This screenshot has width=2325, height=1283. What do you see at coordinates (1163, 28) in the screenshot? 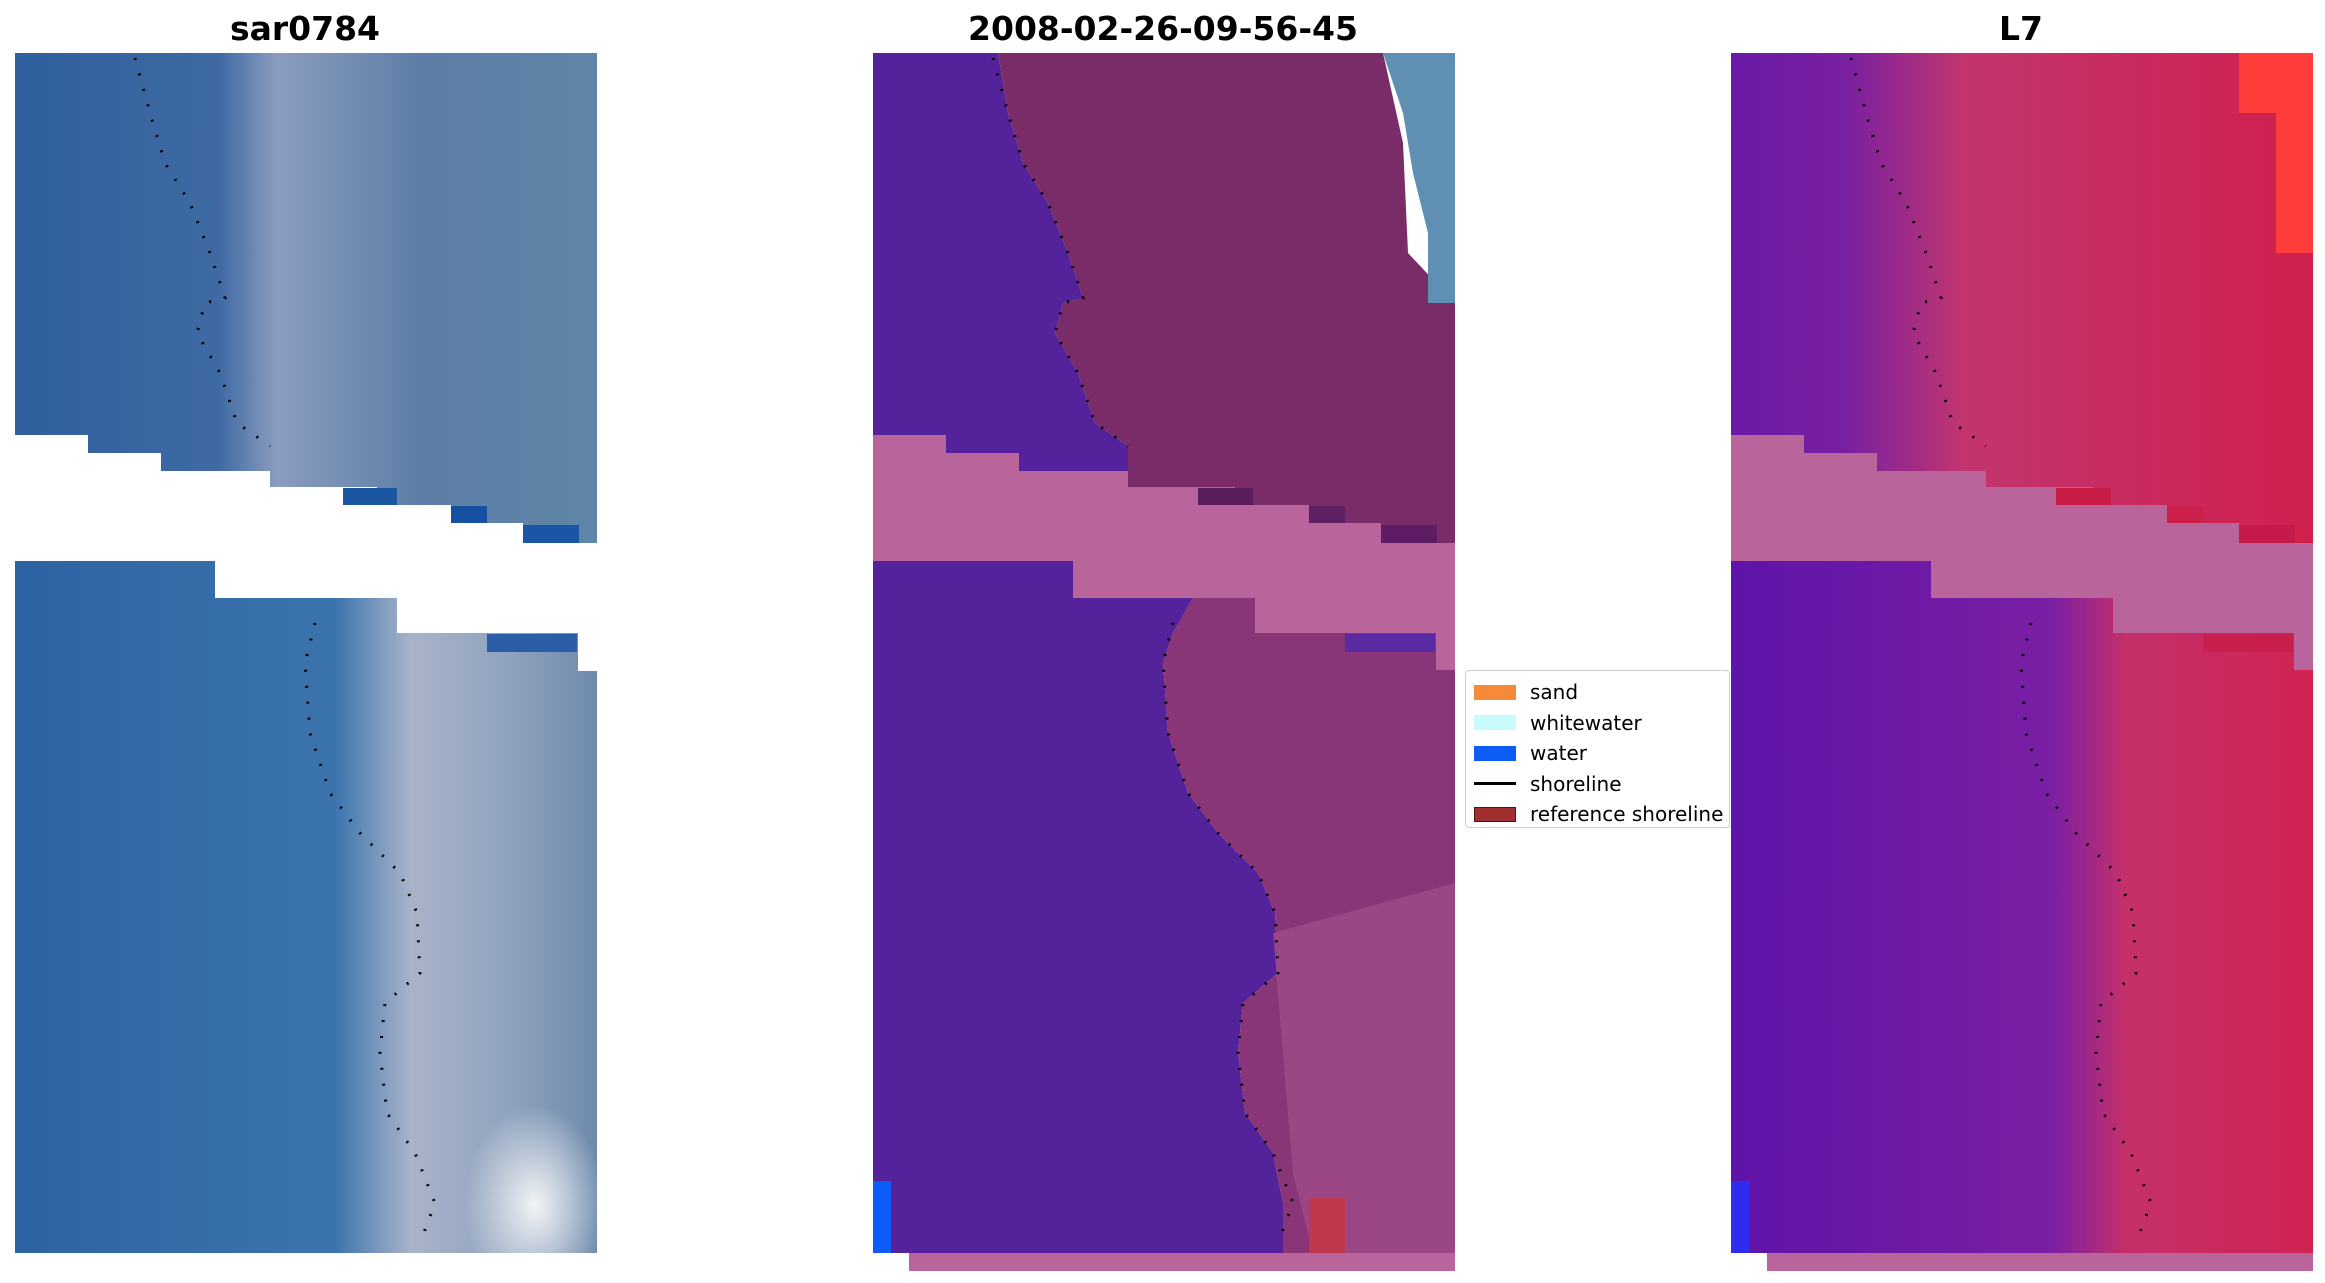
I see `panel-title-classified: 2008-02-26-09-56-45` at bounding box center [1163, 28].